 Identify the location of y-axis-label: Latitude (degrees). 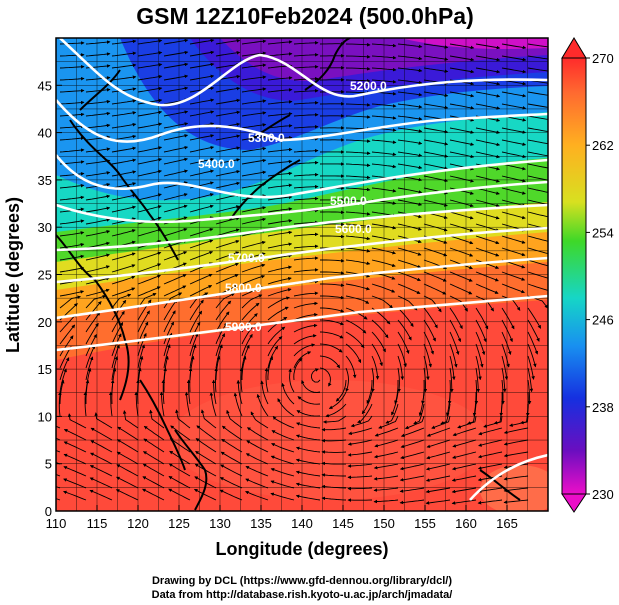
(13, 275).